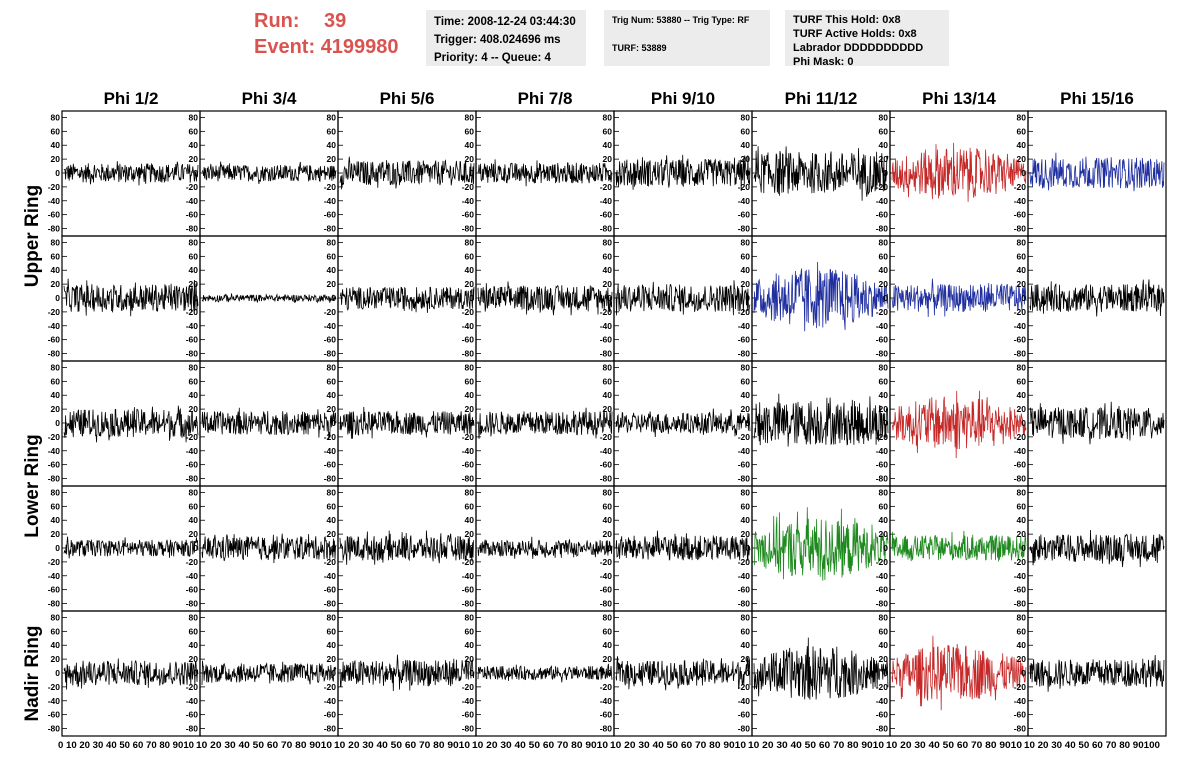  I want to click on column-title: Phi 3/4, so click(269, 98).